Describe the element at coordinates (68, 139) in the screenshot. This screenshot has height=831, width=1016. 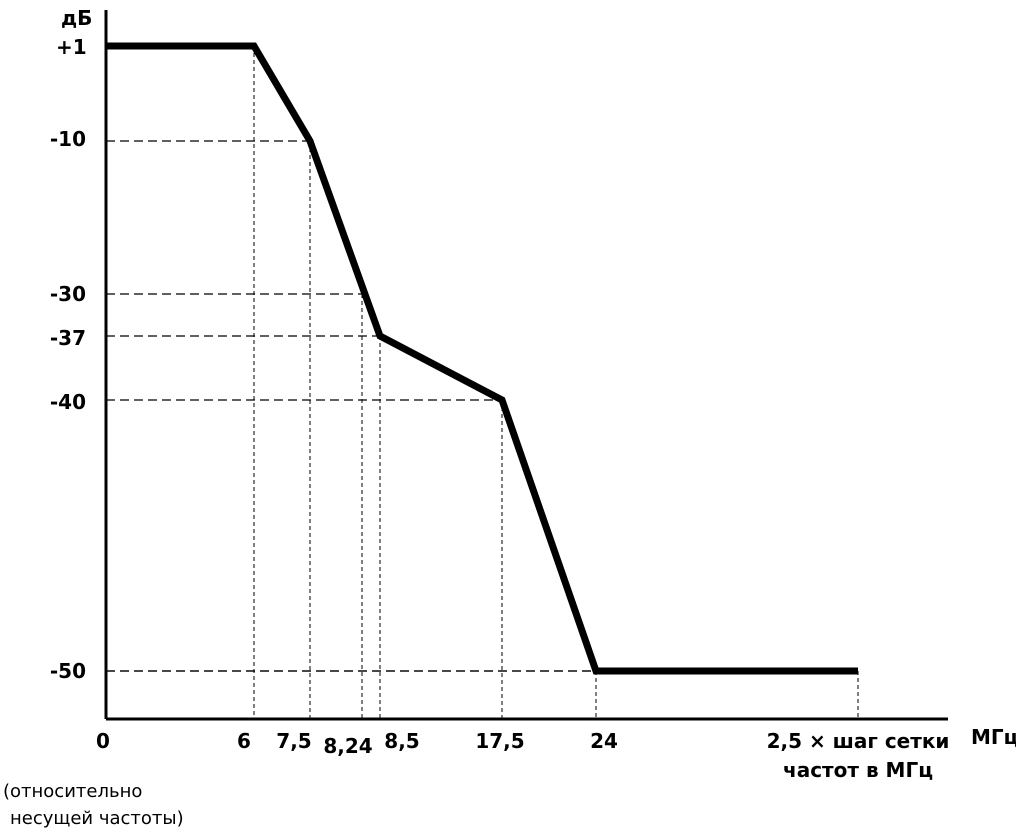
I see `y-tick-minus-10: -10` at that location.